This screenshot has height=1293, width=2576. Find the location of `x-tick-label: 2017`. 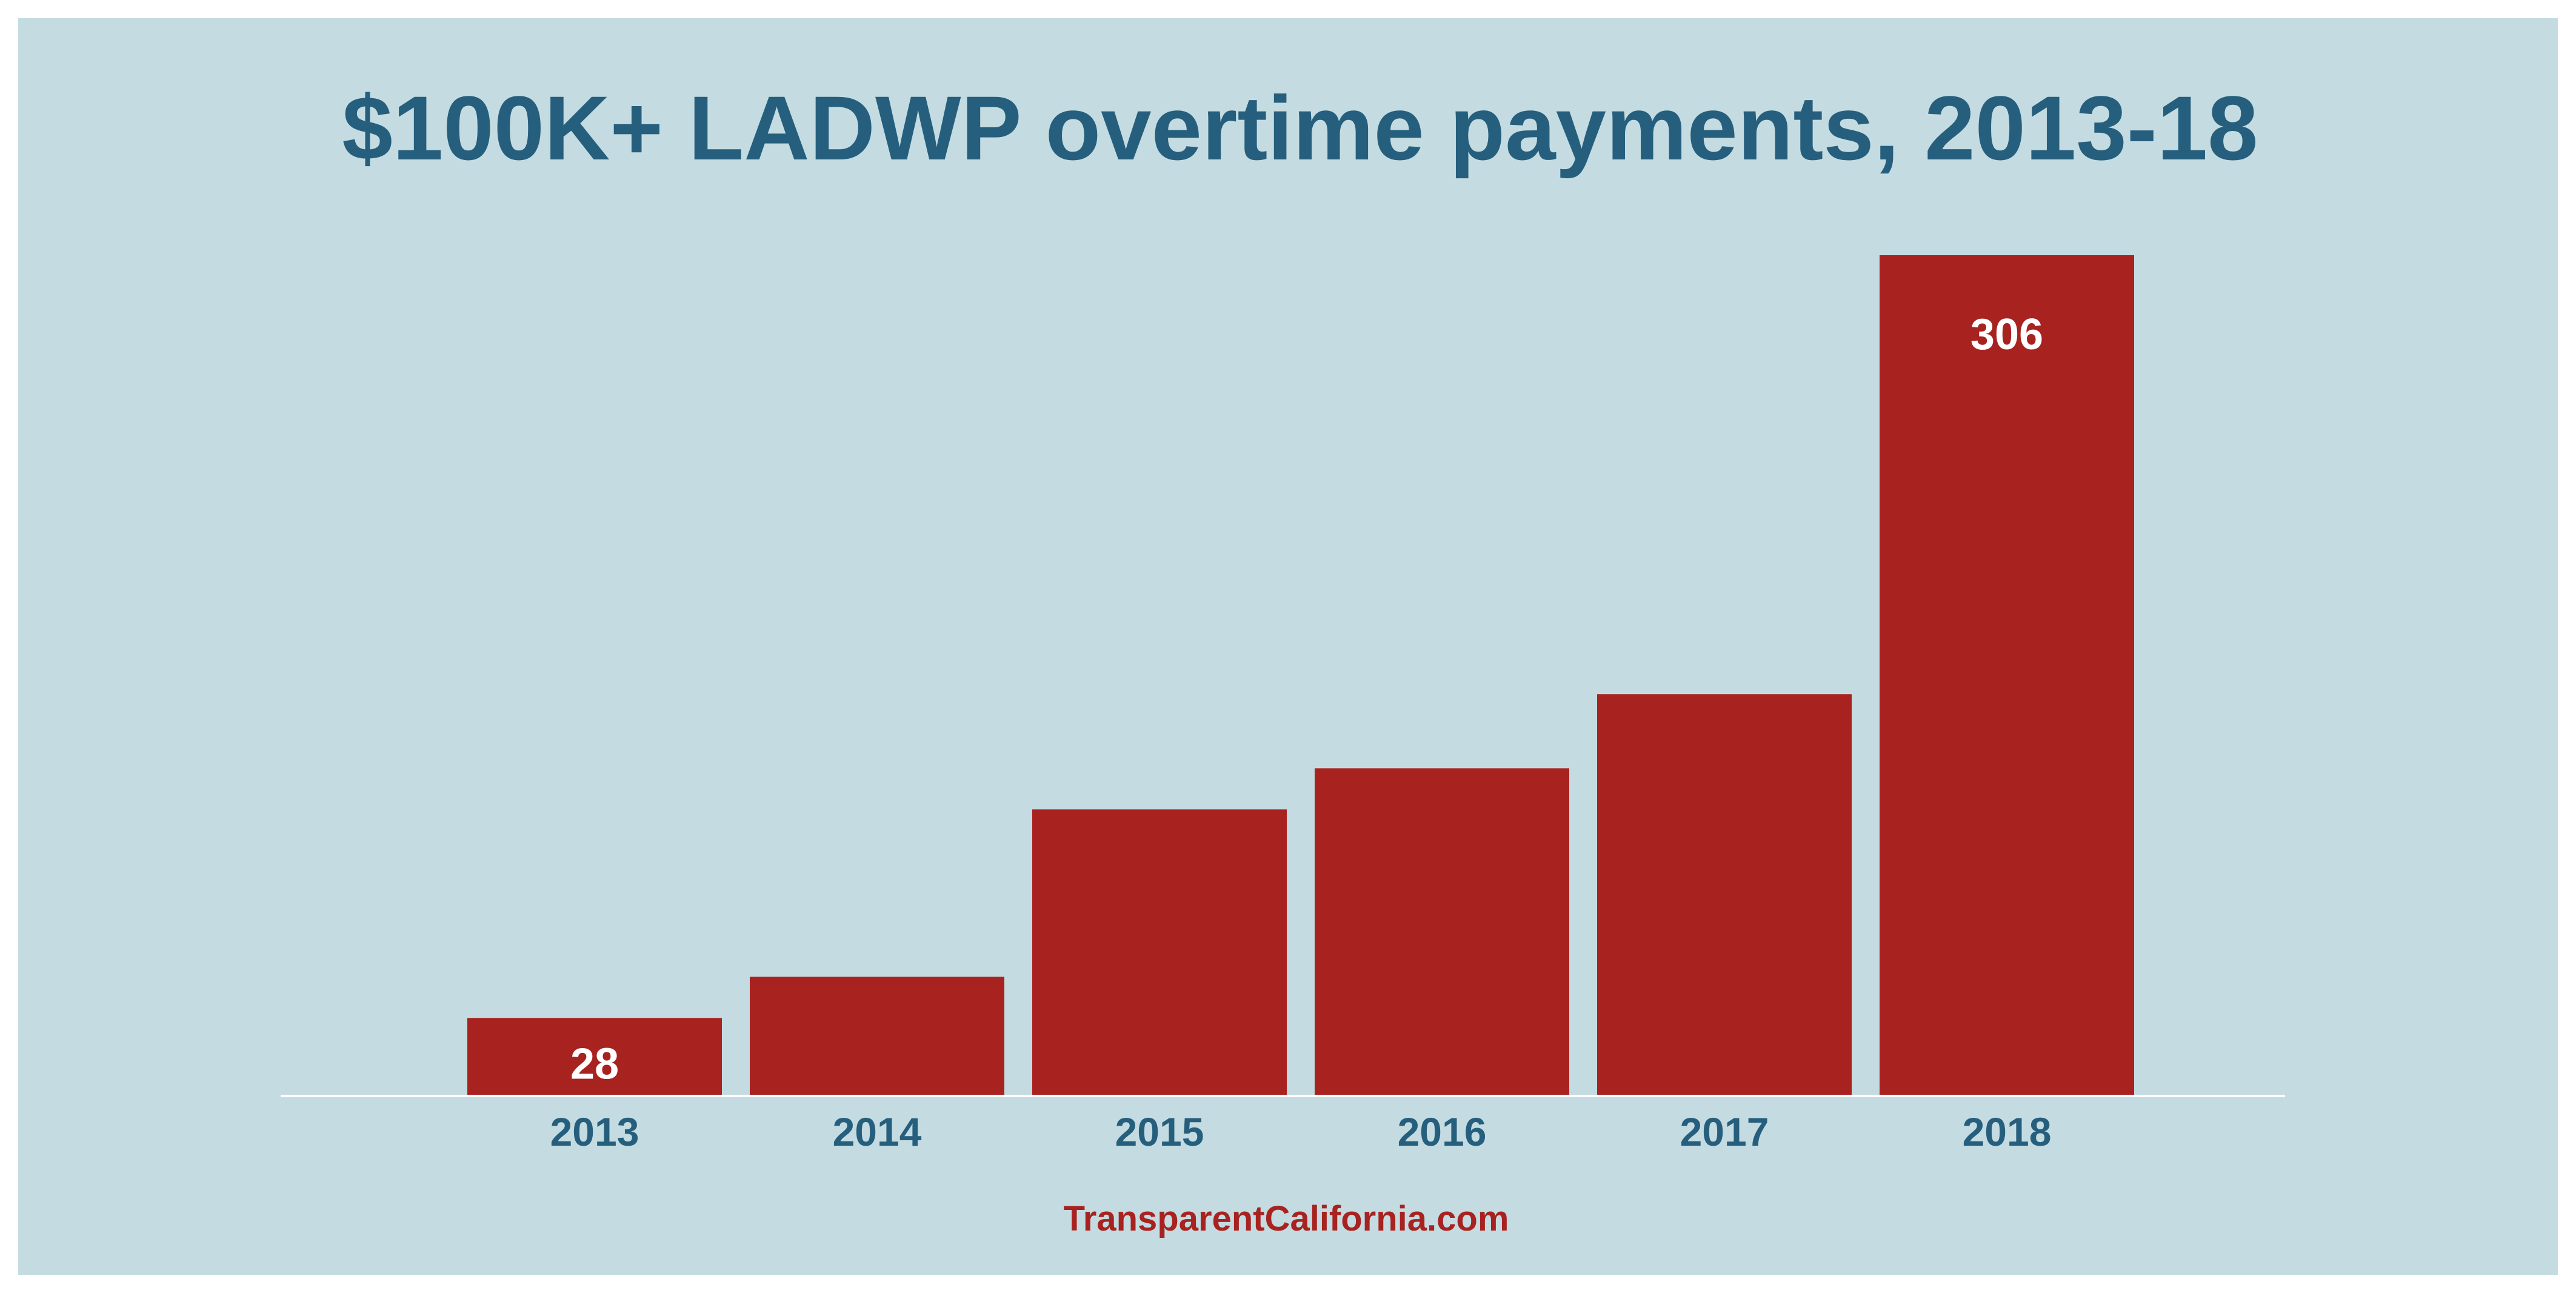

x-tick-label: 2017 is located at coordinates (1724, 1131).